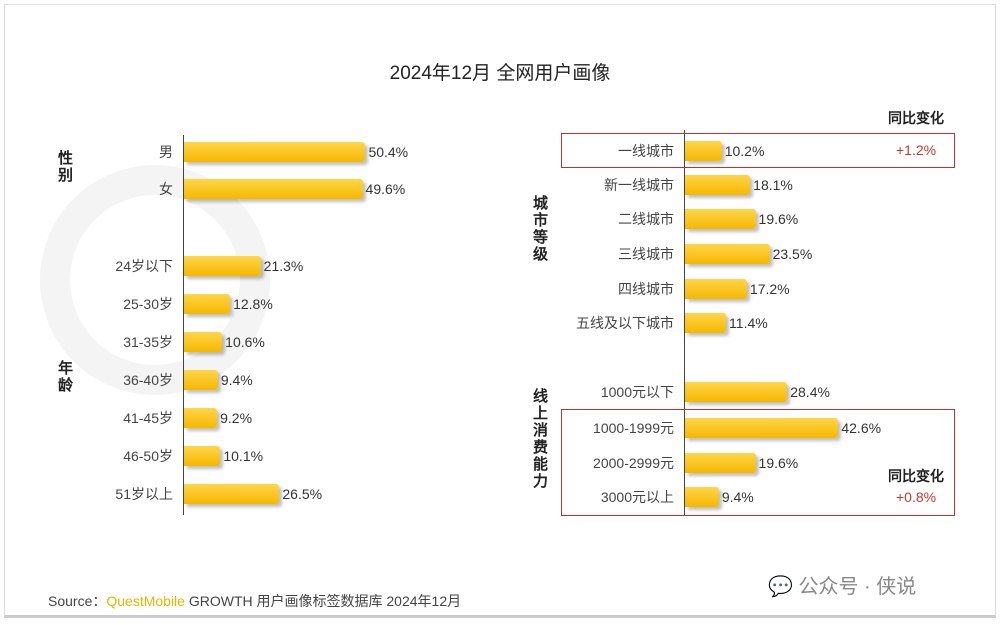  What do you see at coordinates (625, 323) in the screenshot?
I see `category-label: 五线及以下城市` at bounding box center [625, 323].